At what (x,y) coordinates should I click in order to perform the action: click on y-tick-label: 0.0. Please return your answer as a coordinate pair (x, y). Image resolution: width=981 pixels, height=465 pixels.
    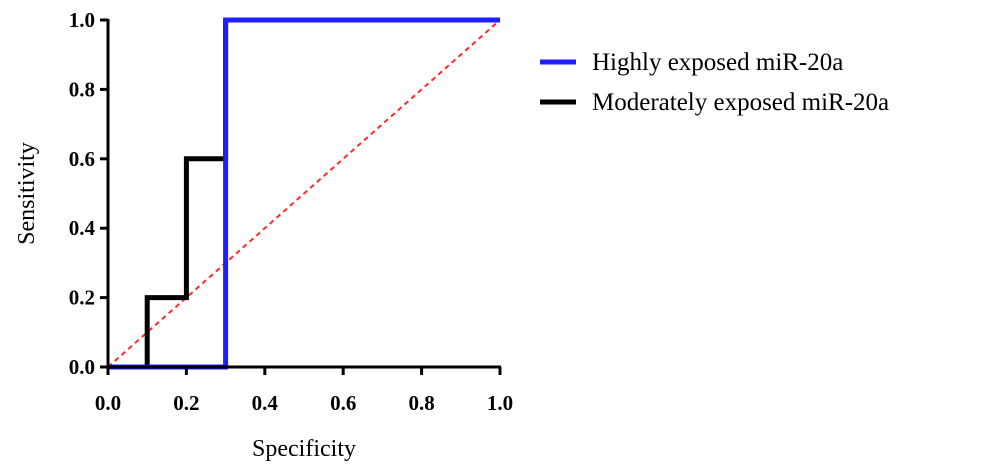
    Looking at the image, I should click on (82, 367).